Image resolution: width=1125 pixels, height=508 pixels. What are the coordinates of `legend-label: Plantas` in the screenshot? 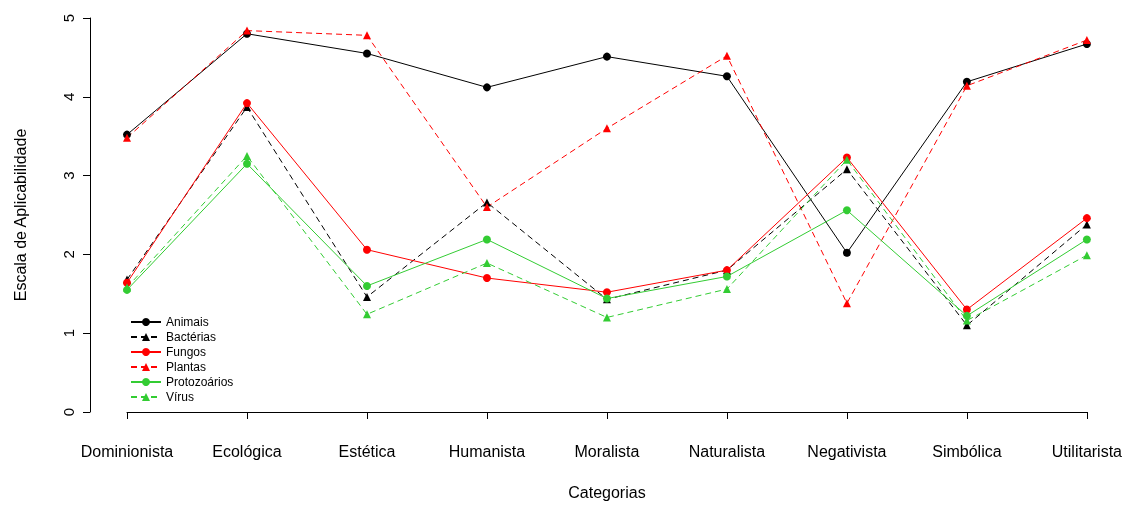 It's located at (186, 367).